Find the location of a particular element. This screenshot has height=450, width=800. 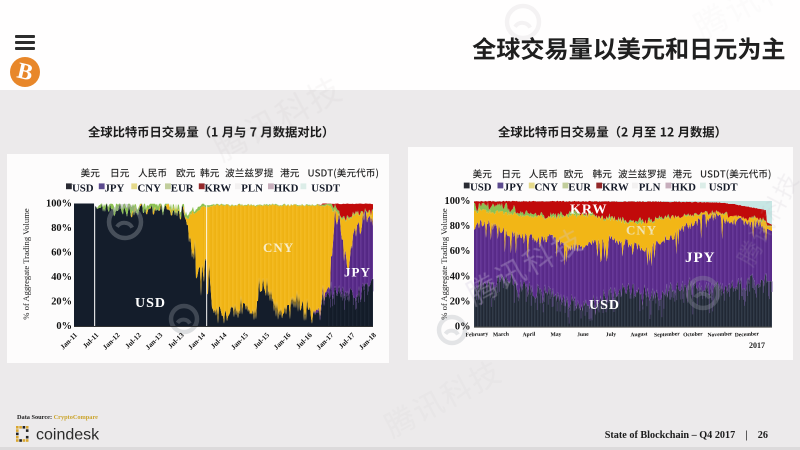

svg-text: November is located at coordinates (720, 334).